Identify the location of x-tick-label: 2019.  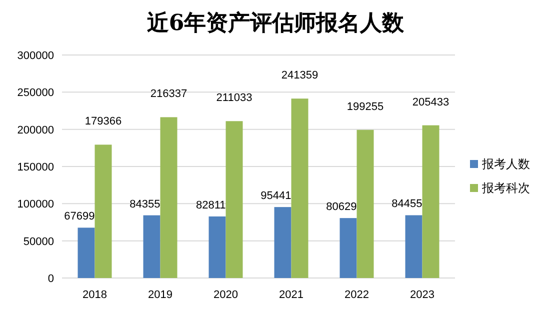
(160, 295).